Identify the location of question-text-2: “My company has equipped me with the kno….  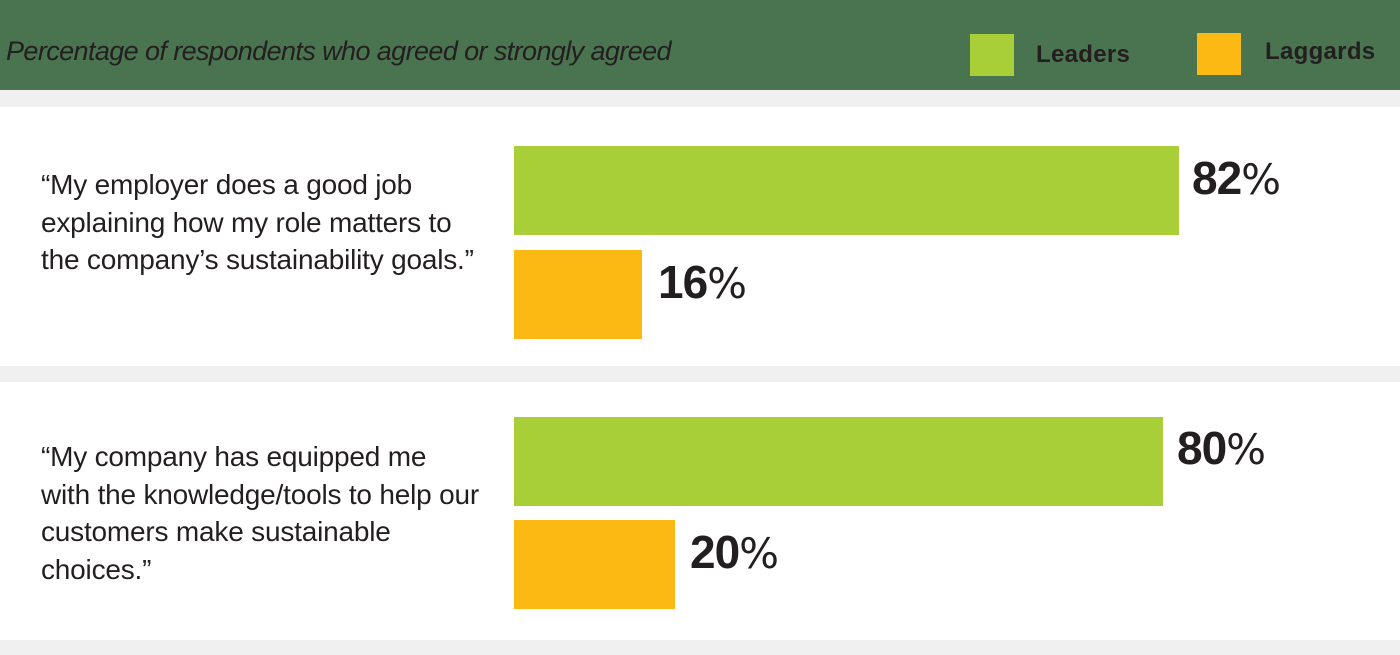
(260, 513).